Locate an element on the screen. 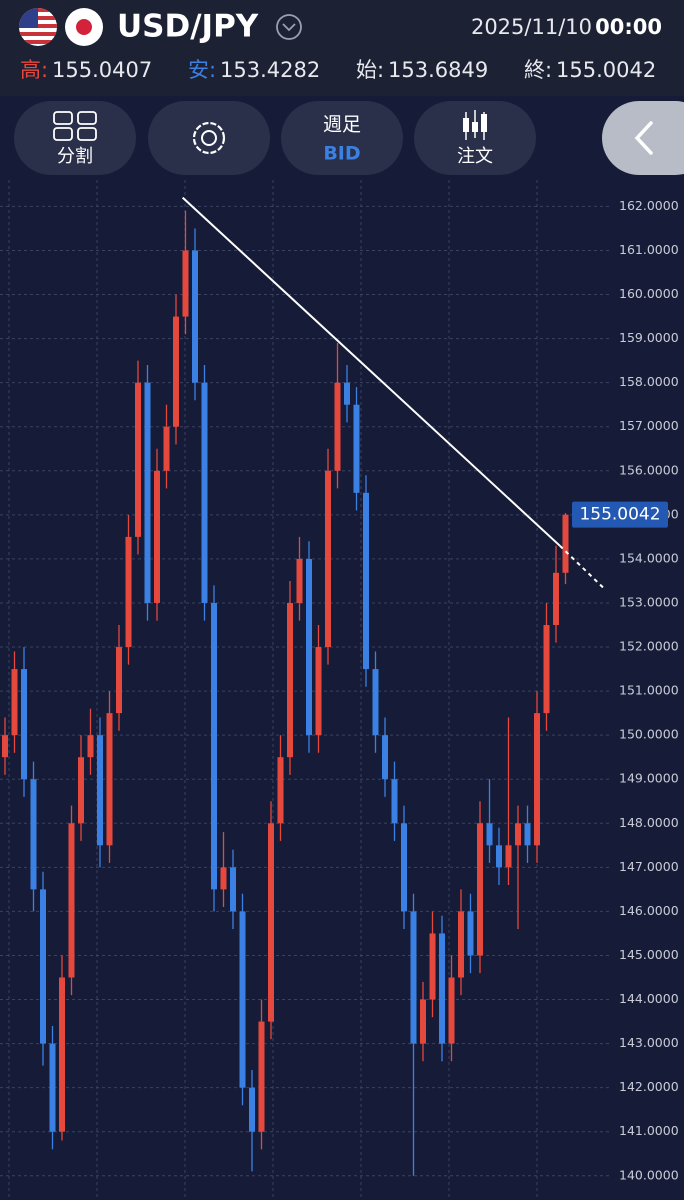 This screenshot has height=1200, width=684. pair: USD/JPY is located at coordinates (188, 27).